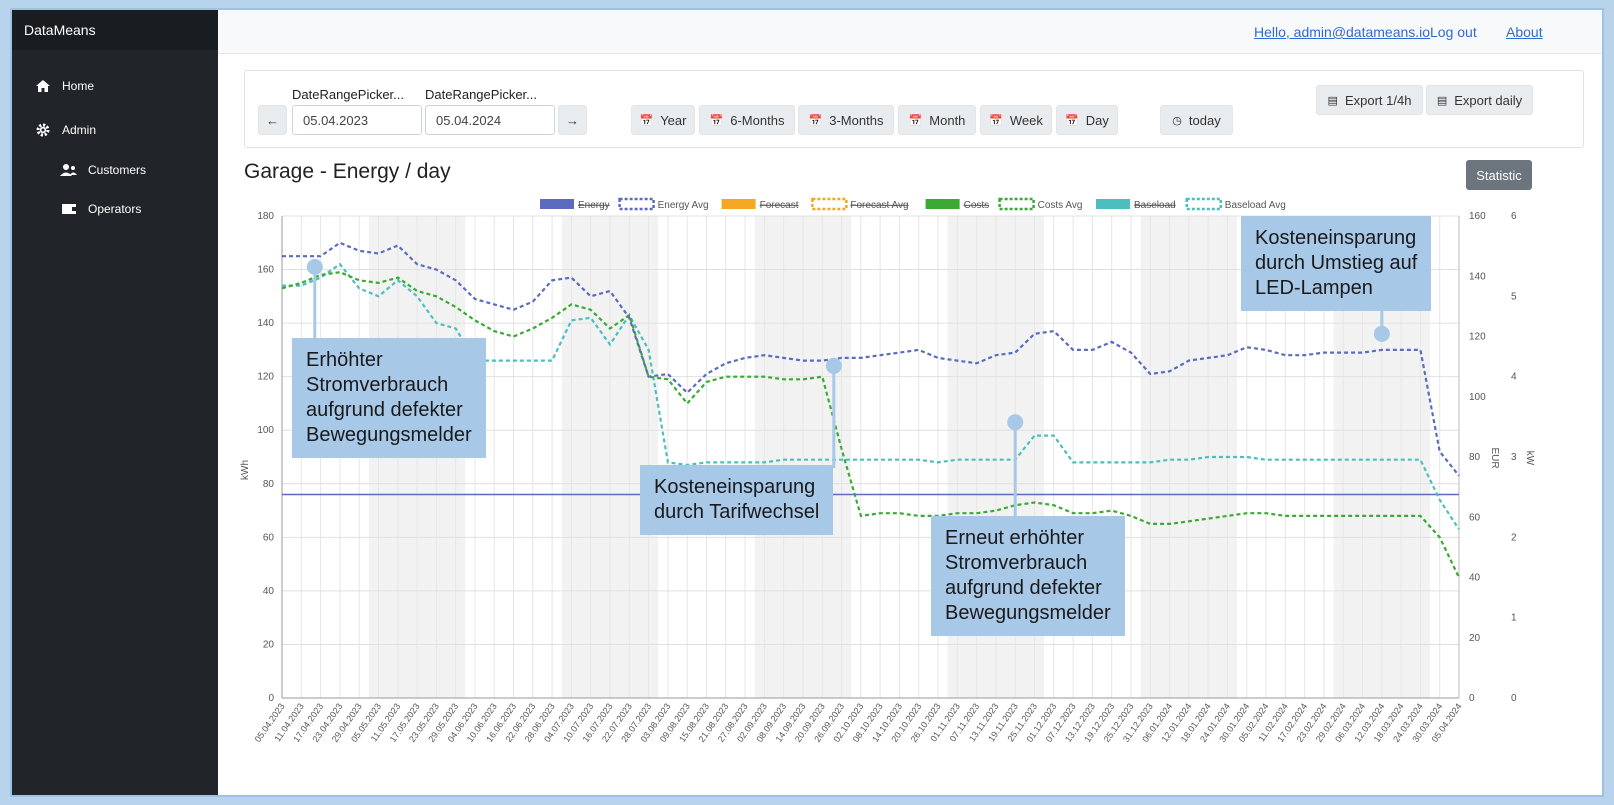 Image resolution: width=1614 pixels, height=805 pixels. What do you see at coordinates (103, 170) in the screenshot?
I see `sidebar-item-customers: Customers` at bounding box center [103, 170].